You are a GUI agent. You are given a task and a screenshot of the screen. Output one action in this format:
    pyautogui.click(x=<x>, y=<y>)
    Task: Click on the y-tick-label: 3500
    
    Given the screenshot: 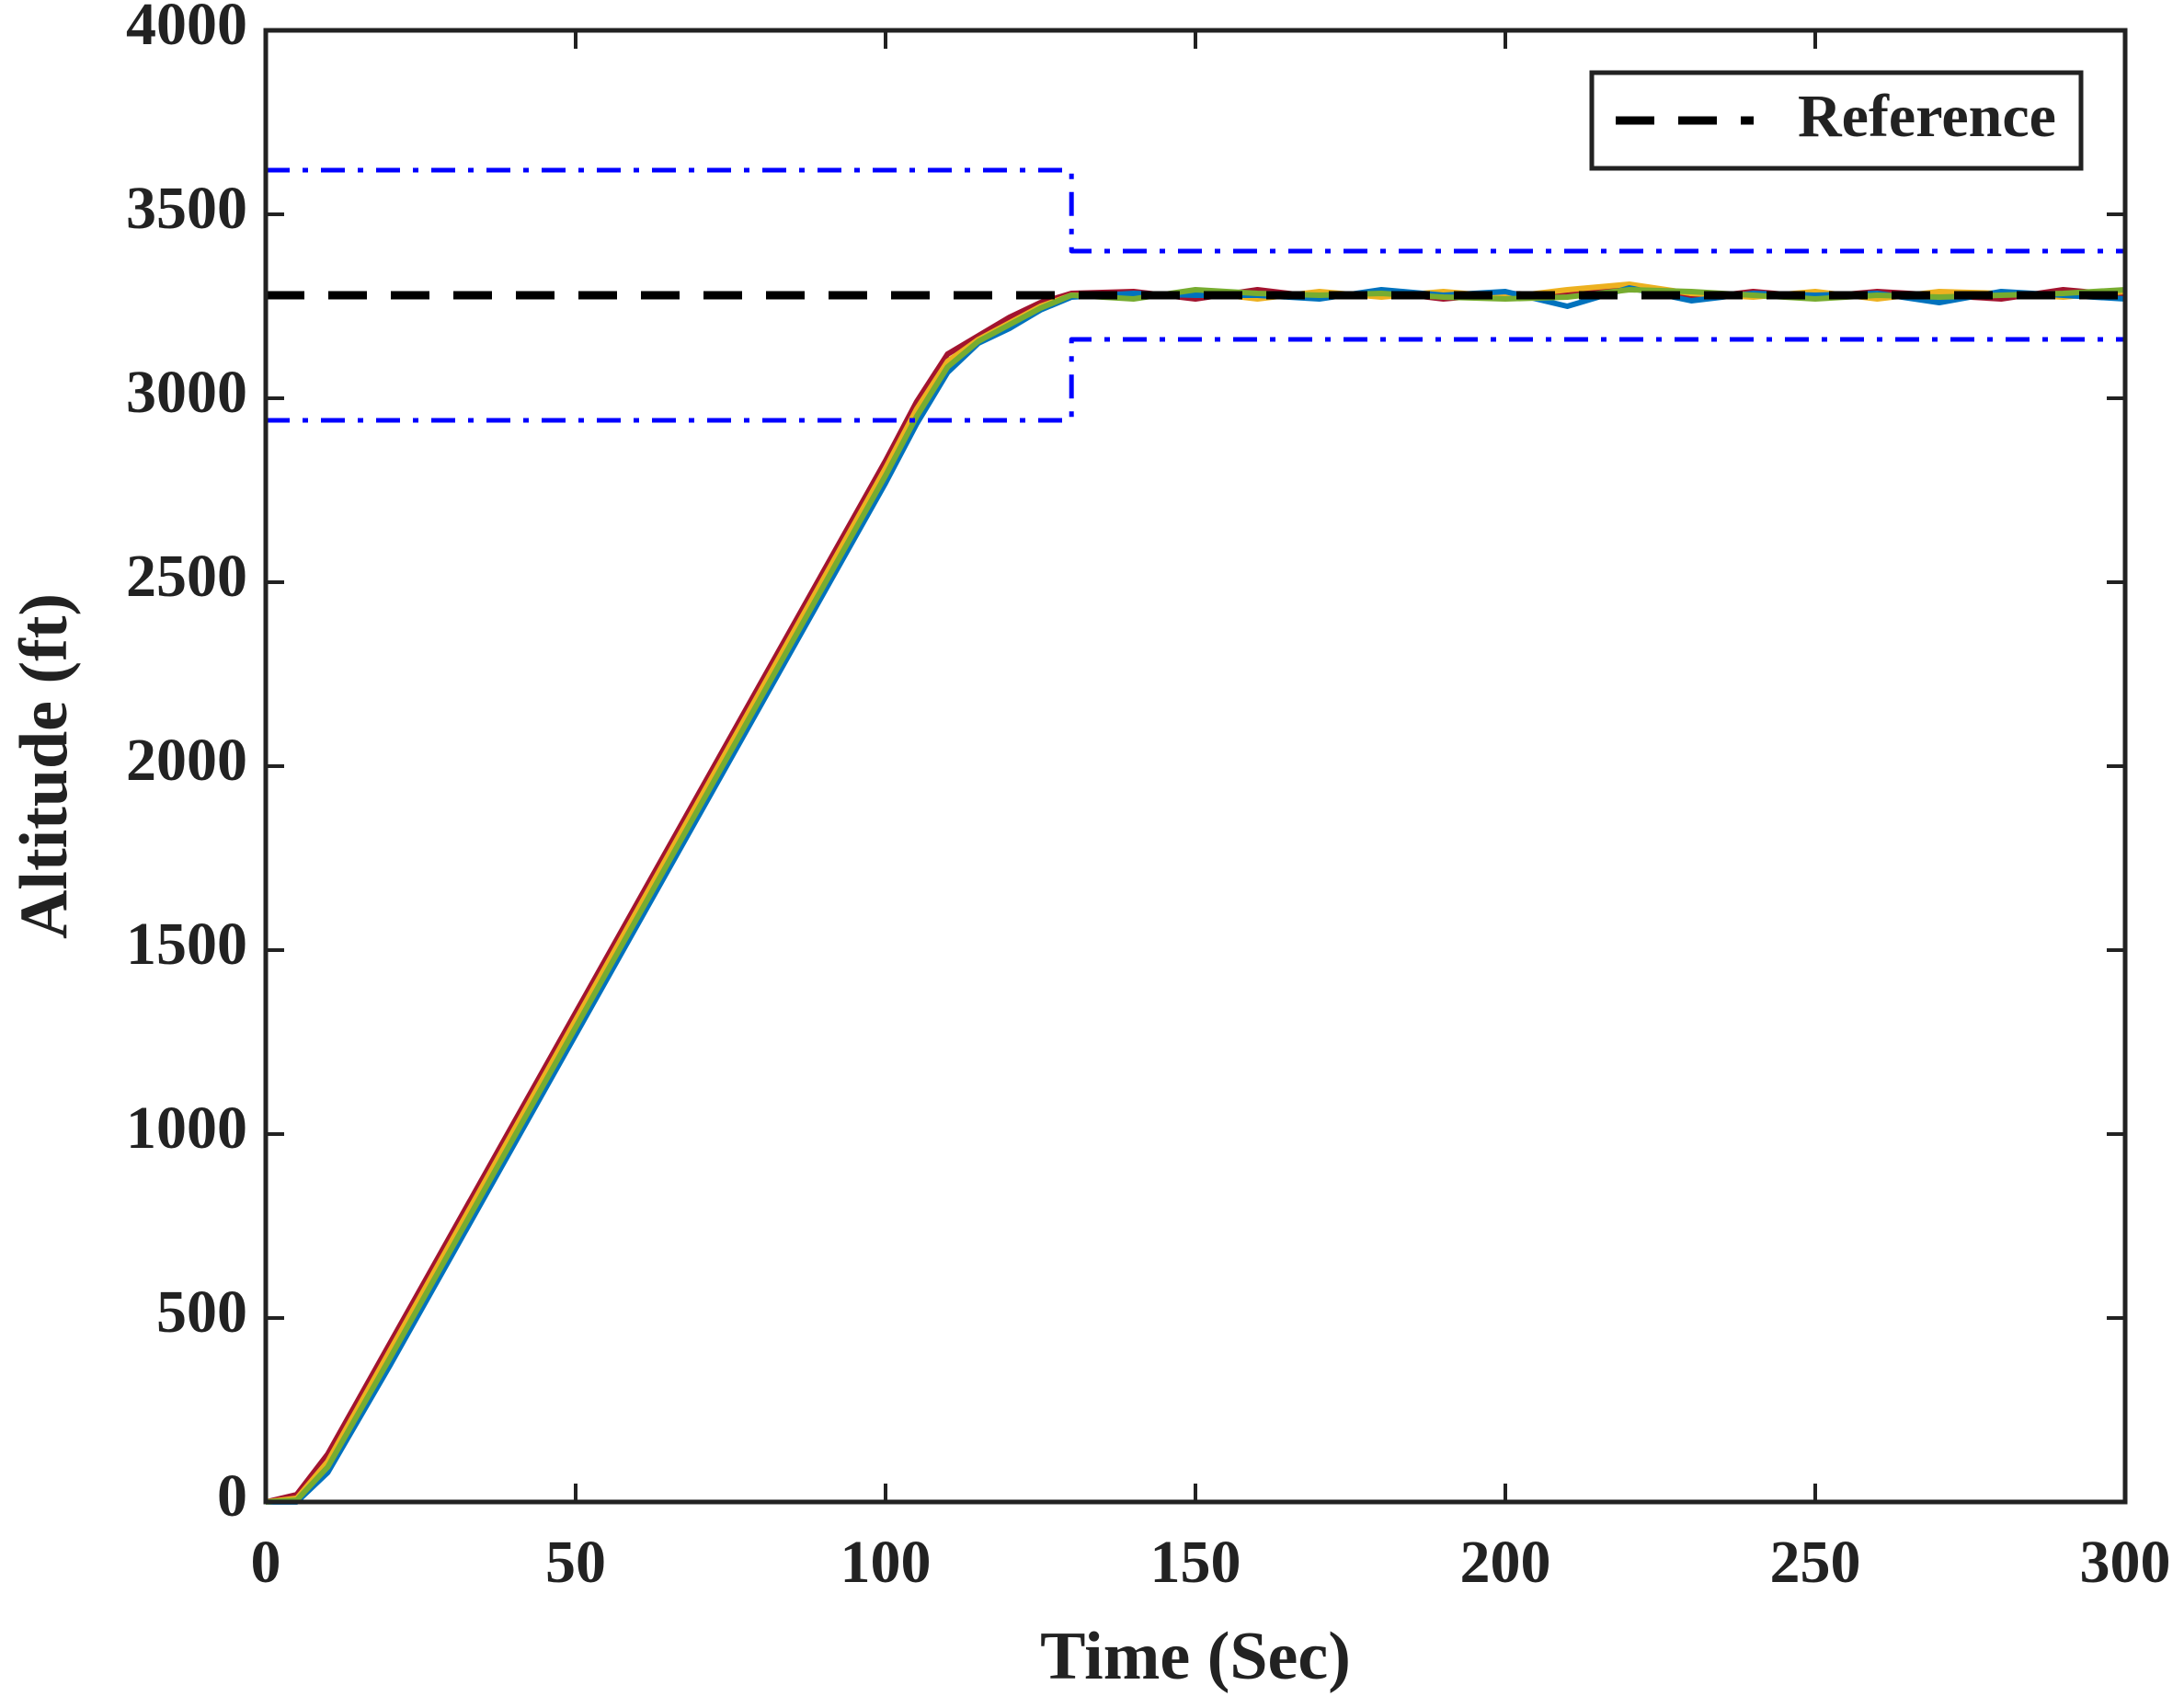 What is the action you would take?
    pyautogui.click(x=186, y=208)
    